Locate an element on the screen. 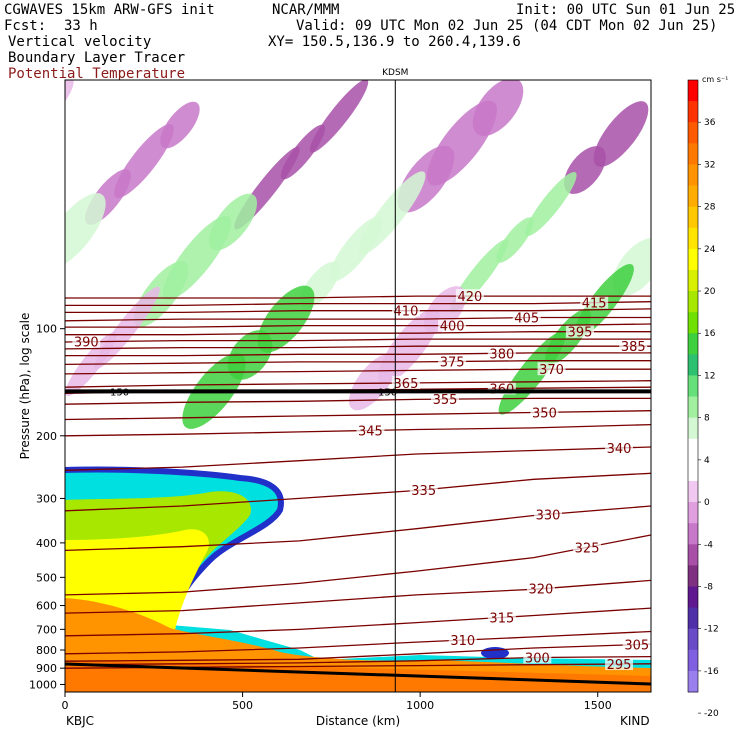  colorbar-tick-label: 12 is located at coordinates (709, 376).